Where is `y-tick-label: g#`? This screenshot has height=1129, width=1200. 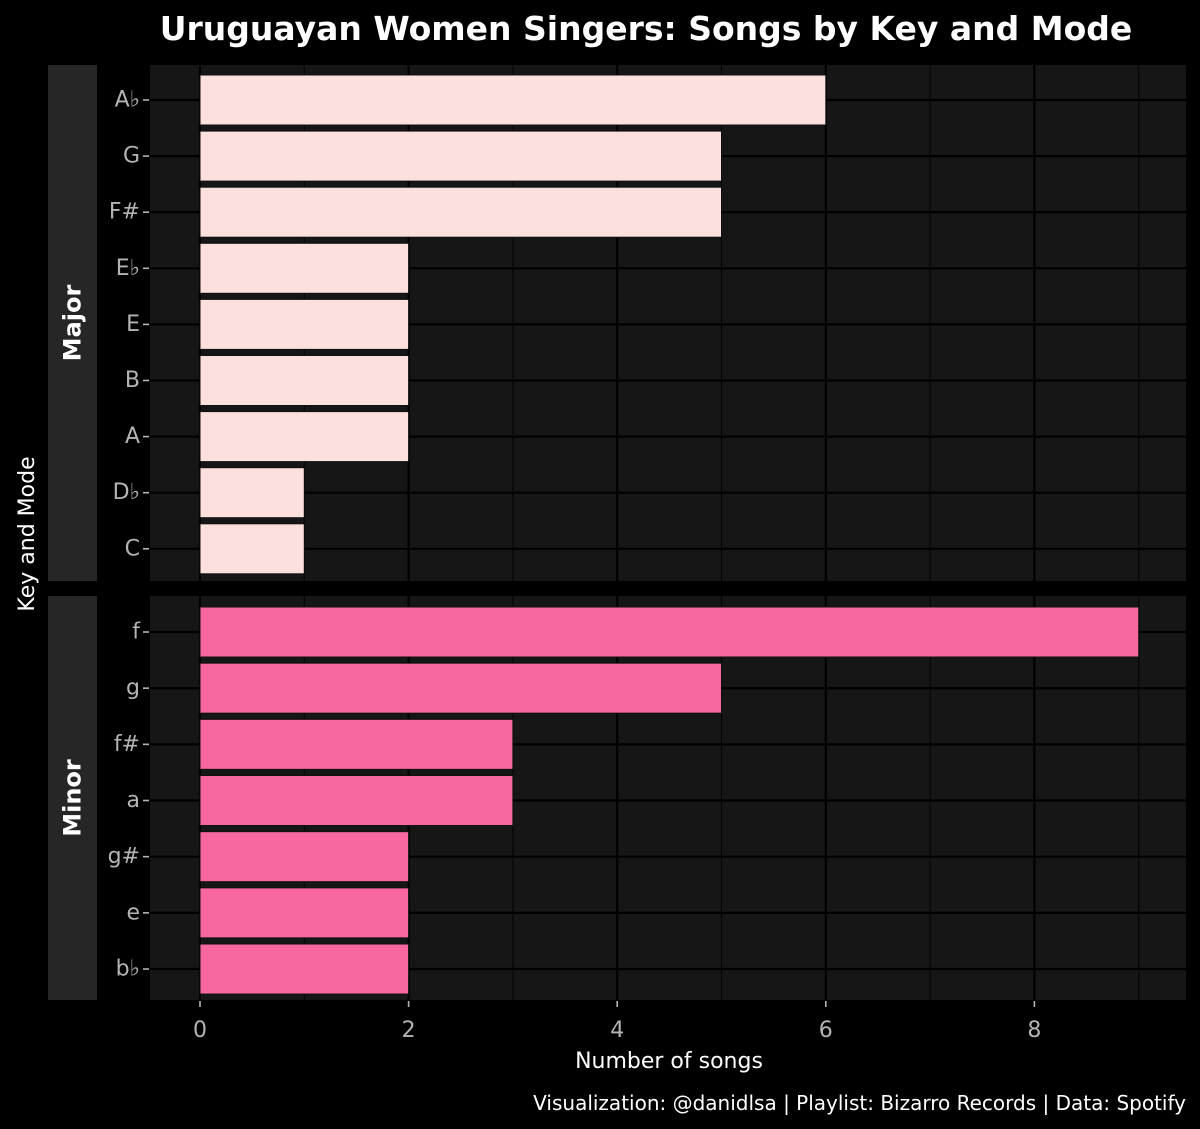 y-tick-label: g# is located at coordinates (124, 856).